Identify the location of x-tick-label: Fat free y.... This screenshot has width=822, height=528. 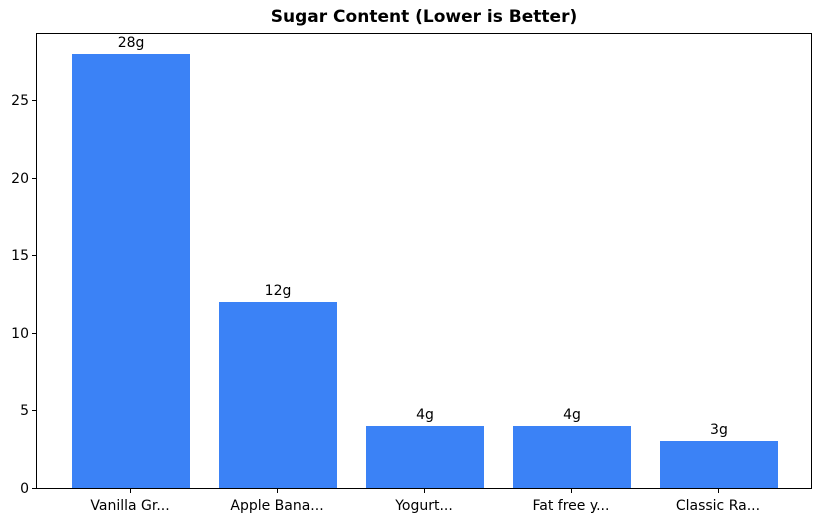
(571, 506).